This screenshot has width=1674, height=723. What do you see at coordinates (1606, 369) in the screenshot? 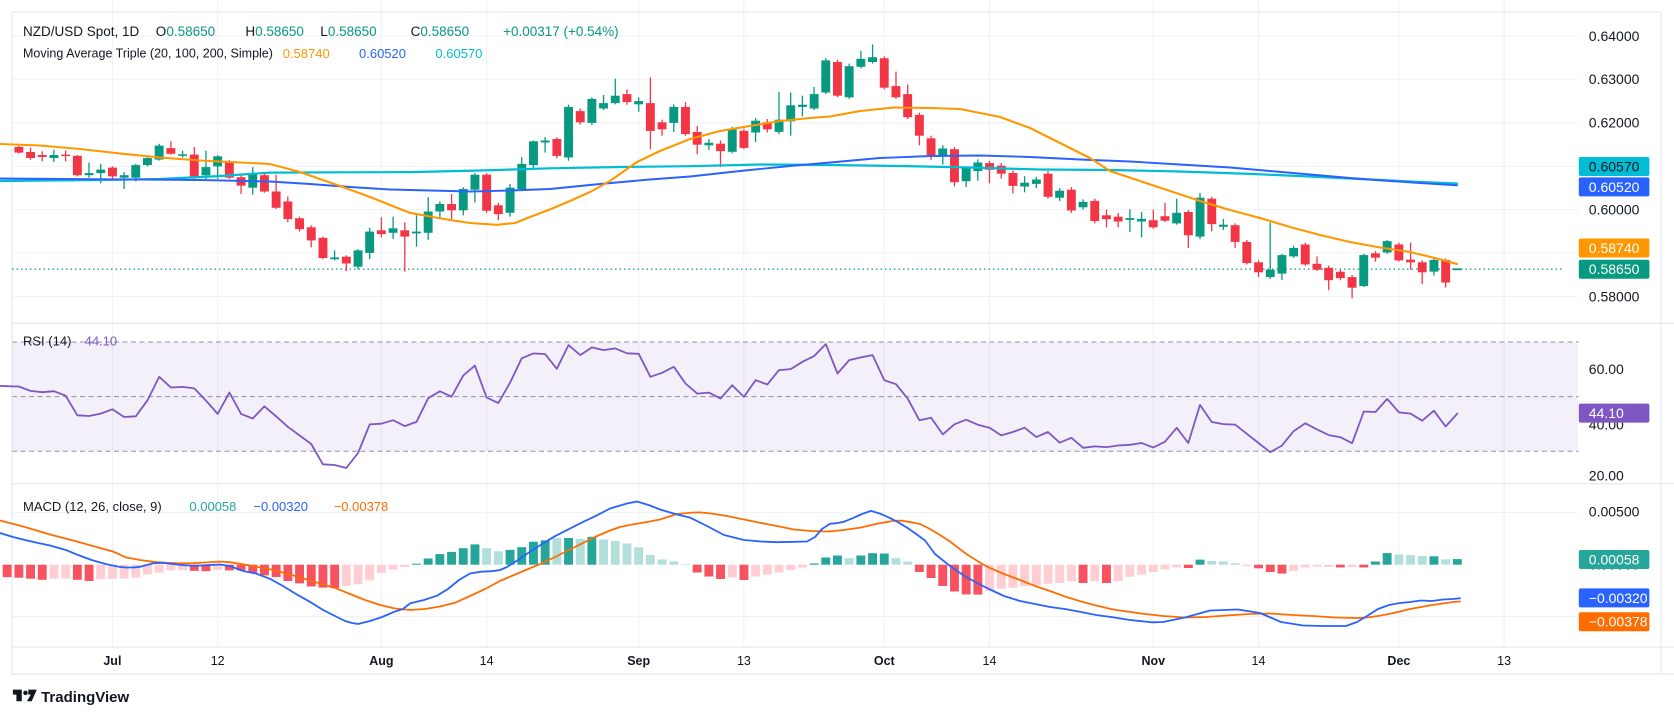
I see `svg-text: 60.00` at bounding box center [1606, 369].